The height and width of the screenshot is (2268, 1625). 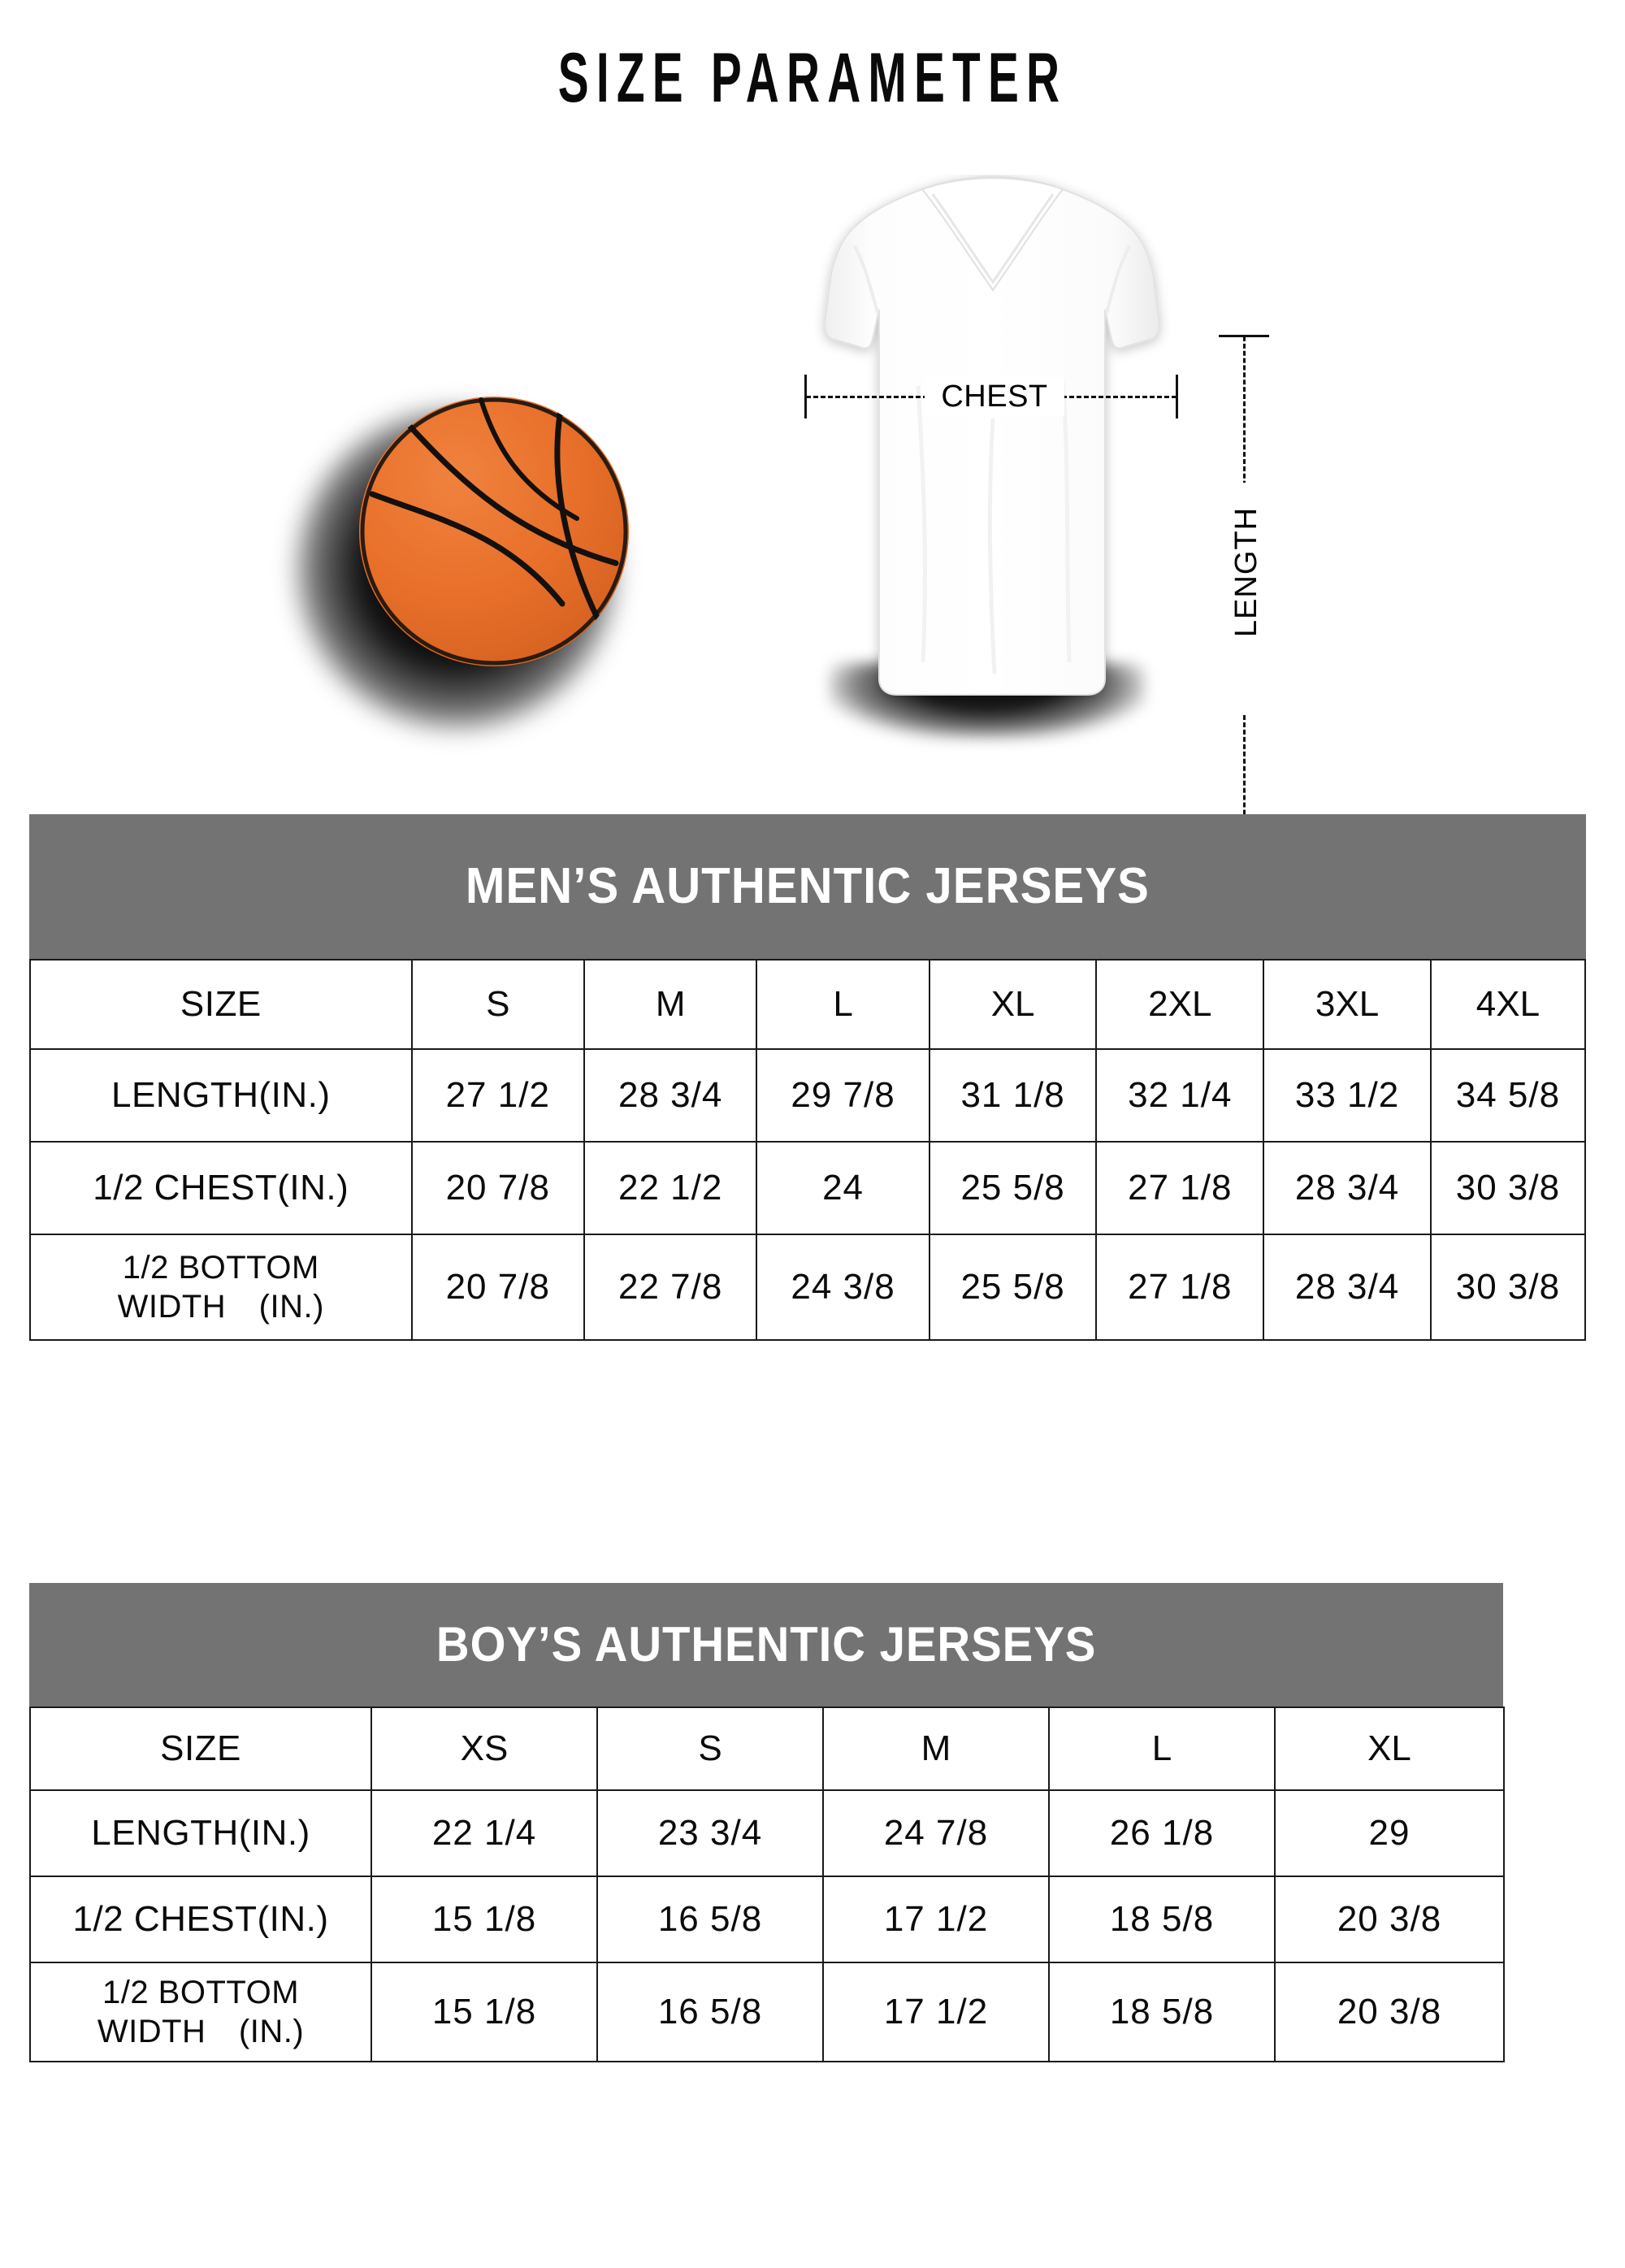 I want to click on cell-chest-l: 24, so click(x=843, y=1188).